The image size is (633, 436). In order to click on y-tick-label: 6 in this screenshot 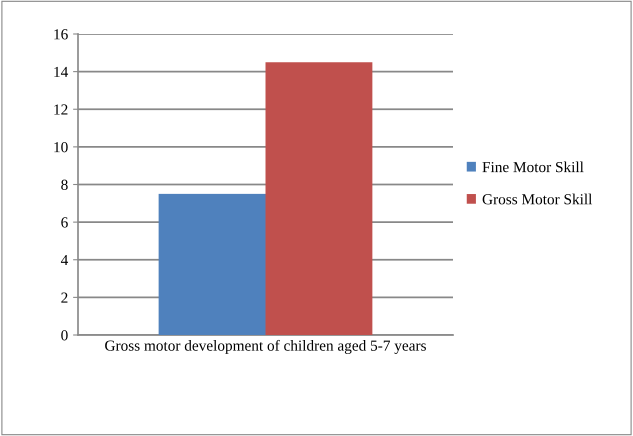, I will do `click(64, 222)`.